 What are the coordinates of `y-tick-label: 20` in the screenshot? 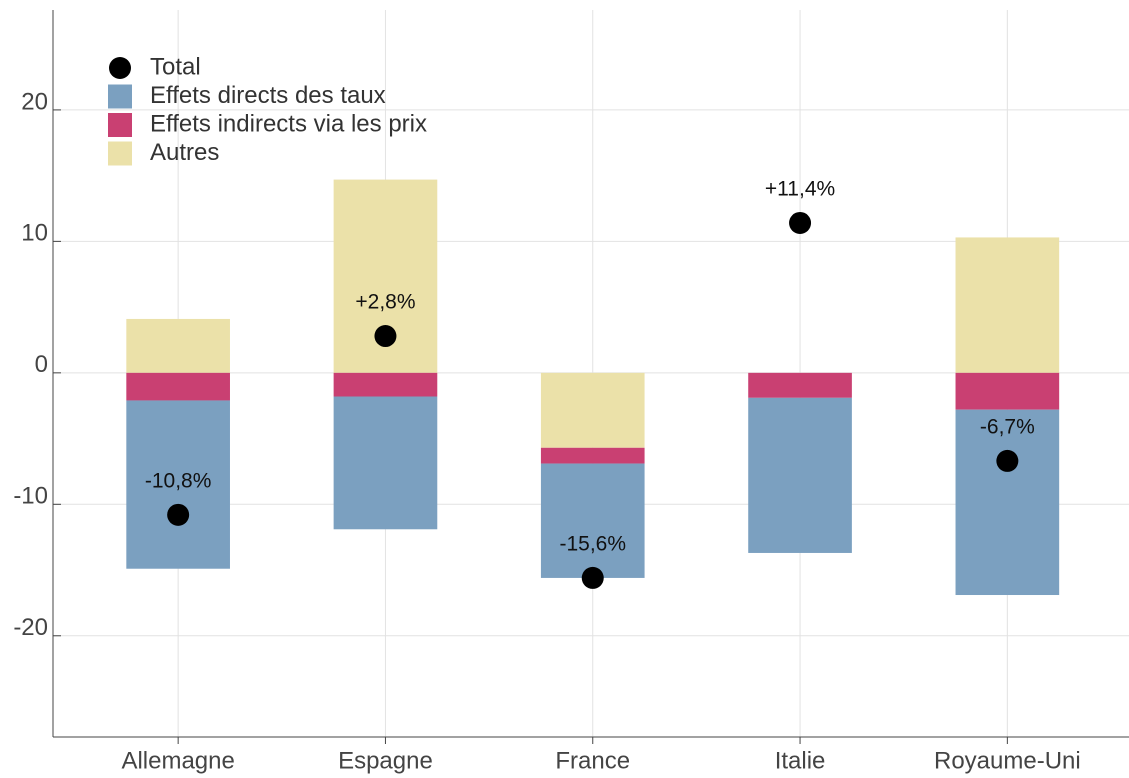 It's located at (34, 101).